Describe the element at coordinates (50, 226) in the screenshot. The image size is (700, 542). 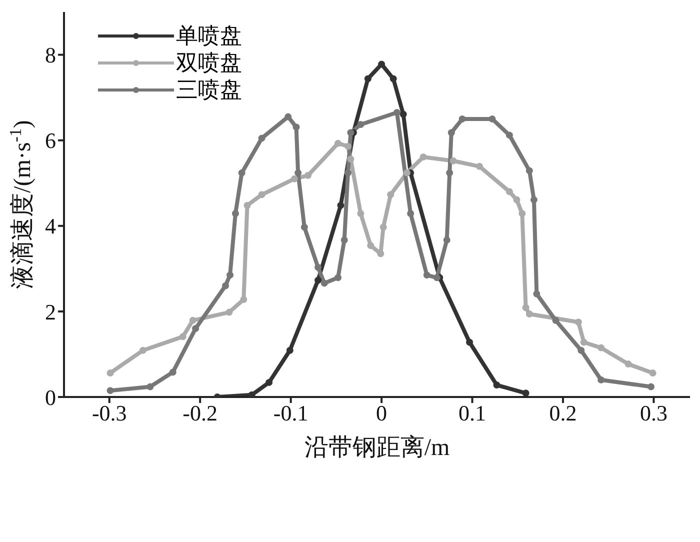
I see `y-tick-label: 4` at that location.